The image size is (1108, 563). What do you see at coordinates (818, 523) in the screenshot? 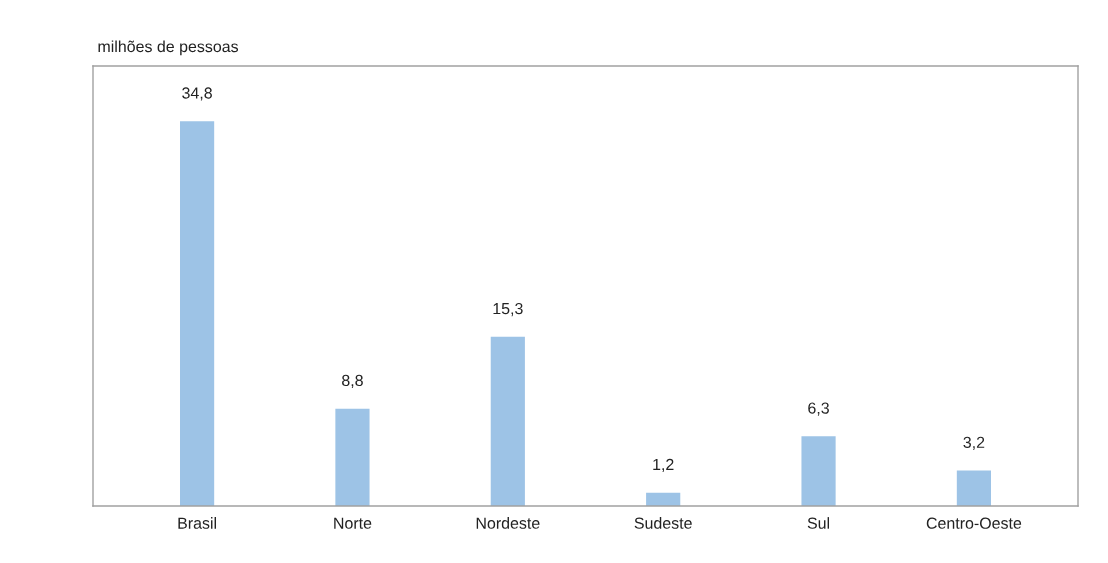
I see `x-tick-label: Sul` at bounding box center [818, 523].